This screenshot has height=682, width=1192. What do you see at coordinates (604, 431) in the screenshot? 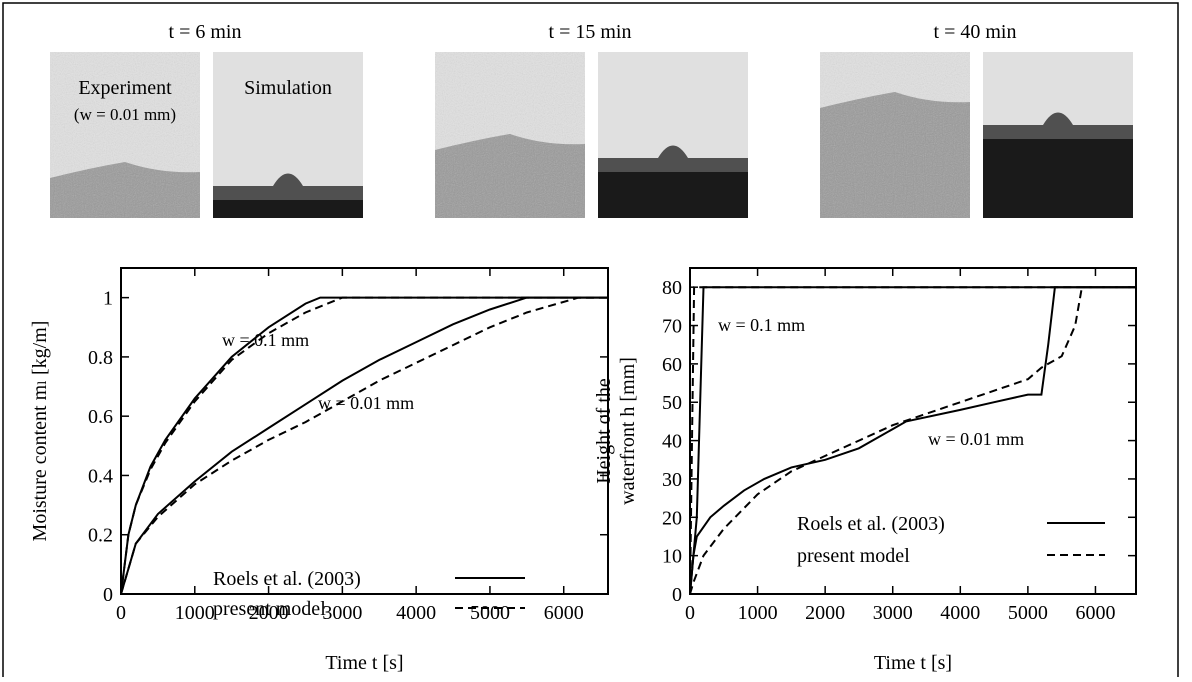
I see `y-axis-label: Height of the` at bounding box center [604, 431].